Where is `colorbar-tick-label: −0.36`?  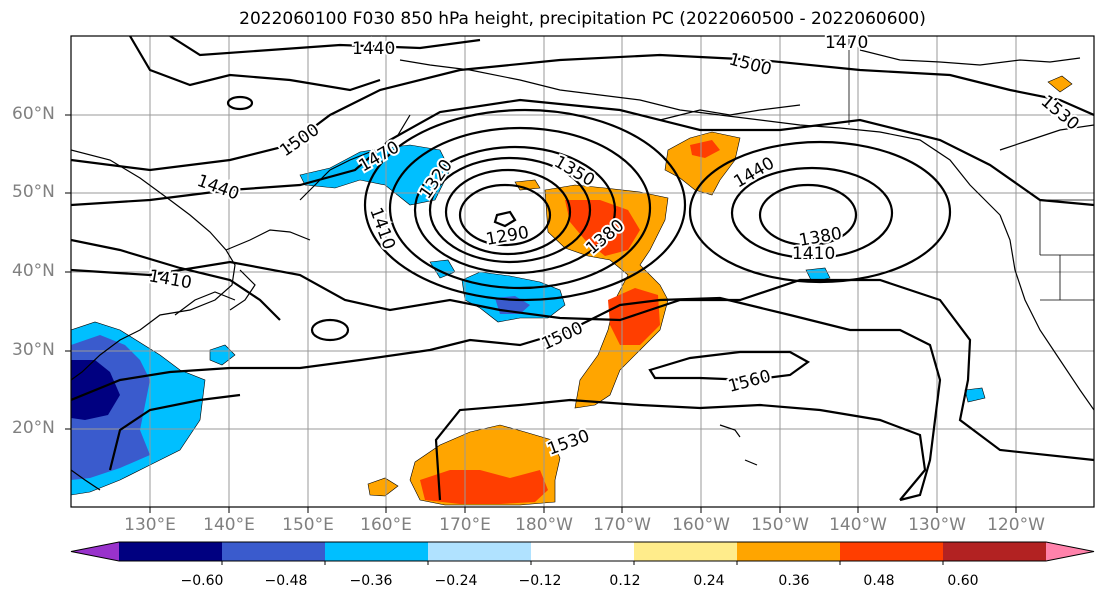 colorbar-tick-label: −0.36 is located at coordinates (371, 581).